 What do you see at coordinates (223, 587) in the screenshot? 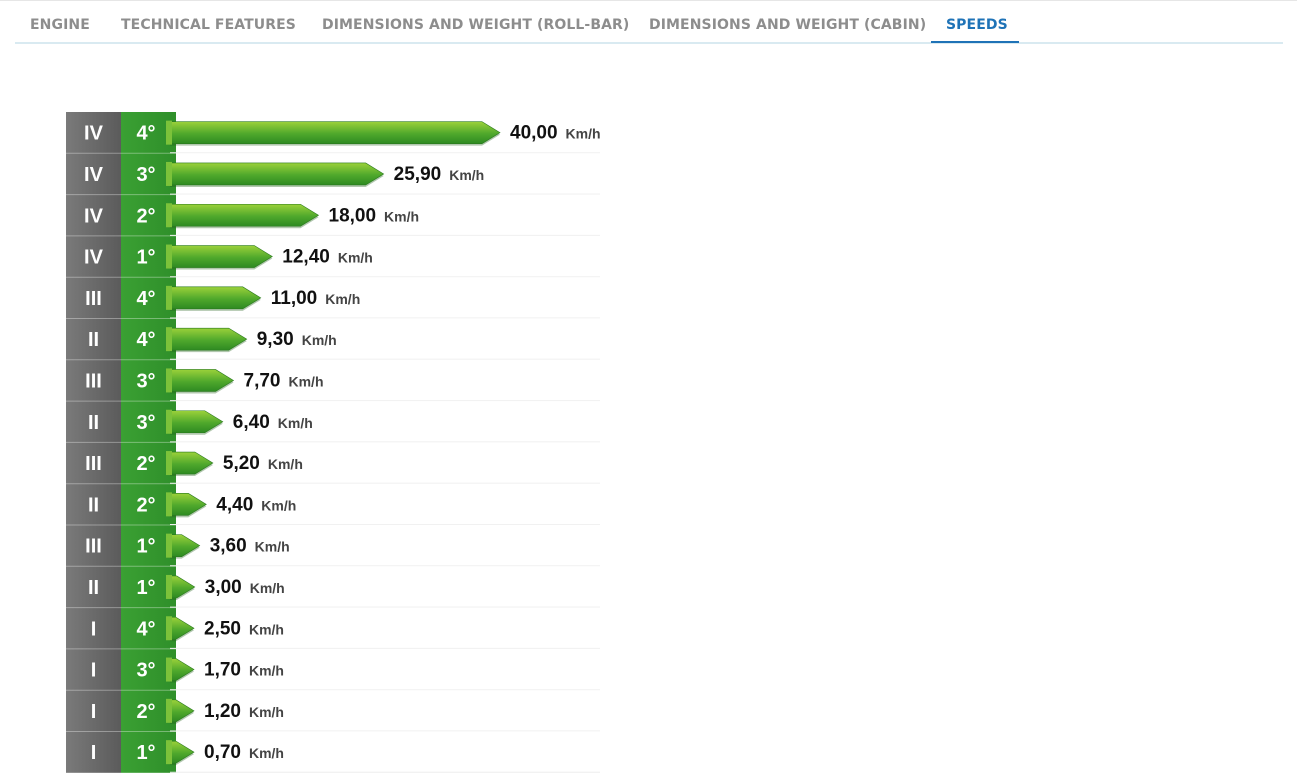
I see `speed-value: 3,00` at bounding box center [223, 587].